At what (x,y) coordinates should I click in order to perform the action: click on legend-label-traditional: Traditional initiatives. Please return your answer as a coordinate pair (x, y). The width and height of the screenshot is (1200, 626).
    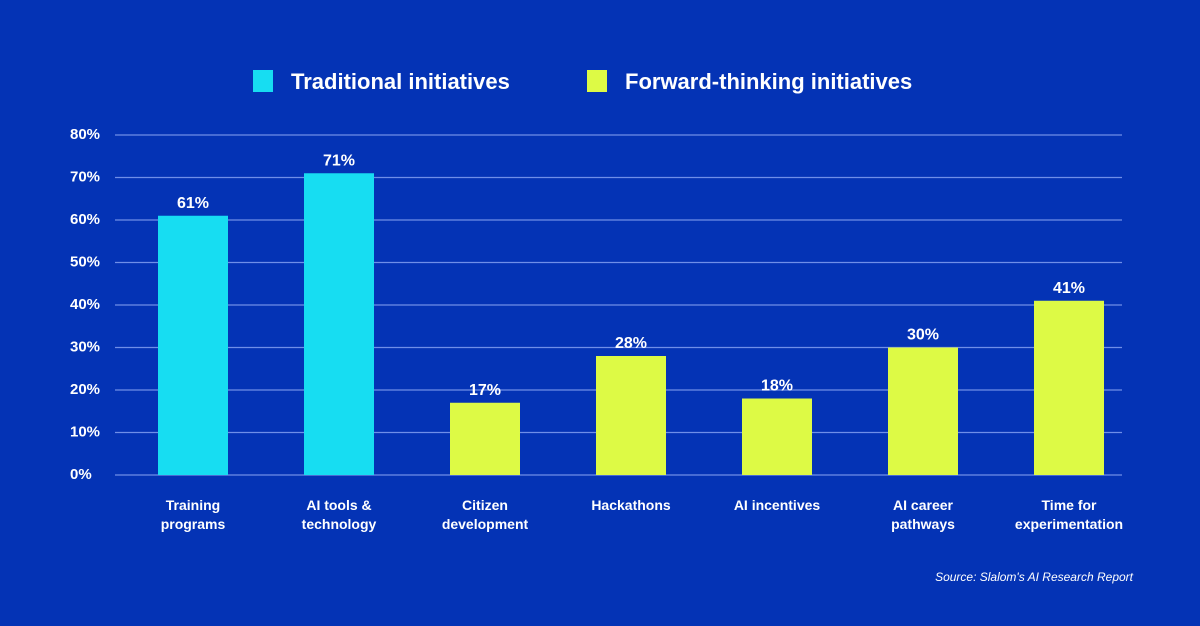
    Looking at the image, I should click on (400, 81).